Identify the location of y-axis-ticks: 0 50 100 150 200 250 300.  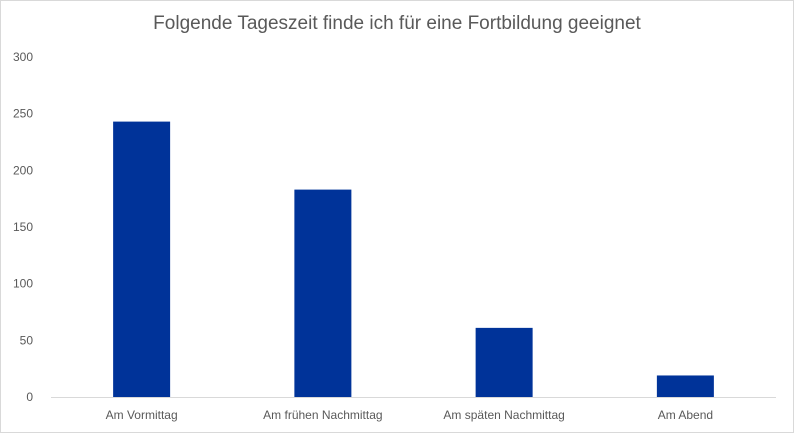
(23, 227).